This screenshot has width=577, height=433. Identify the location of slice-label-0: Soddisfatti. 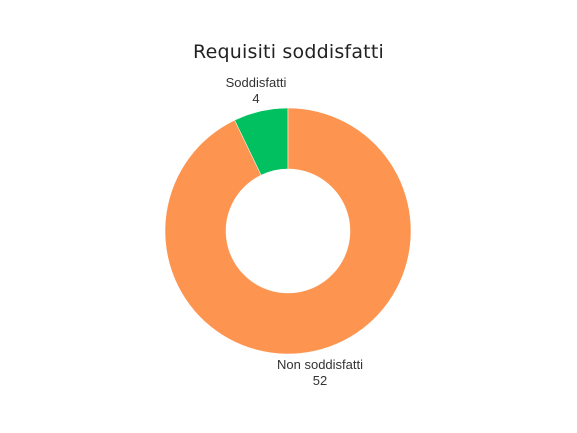
(256, 82).